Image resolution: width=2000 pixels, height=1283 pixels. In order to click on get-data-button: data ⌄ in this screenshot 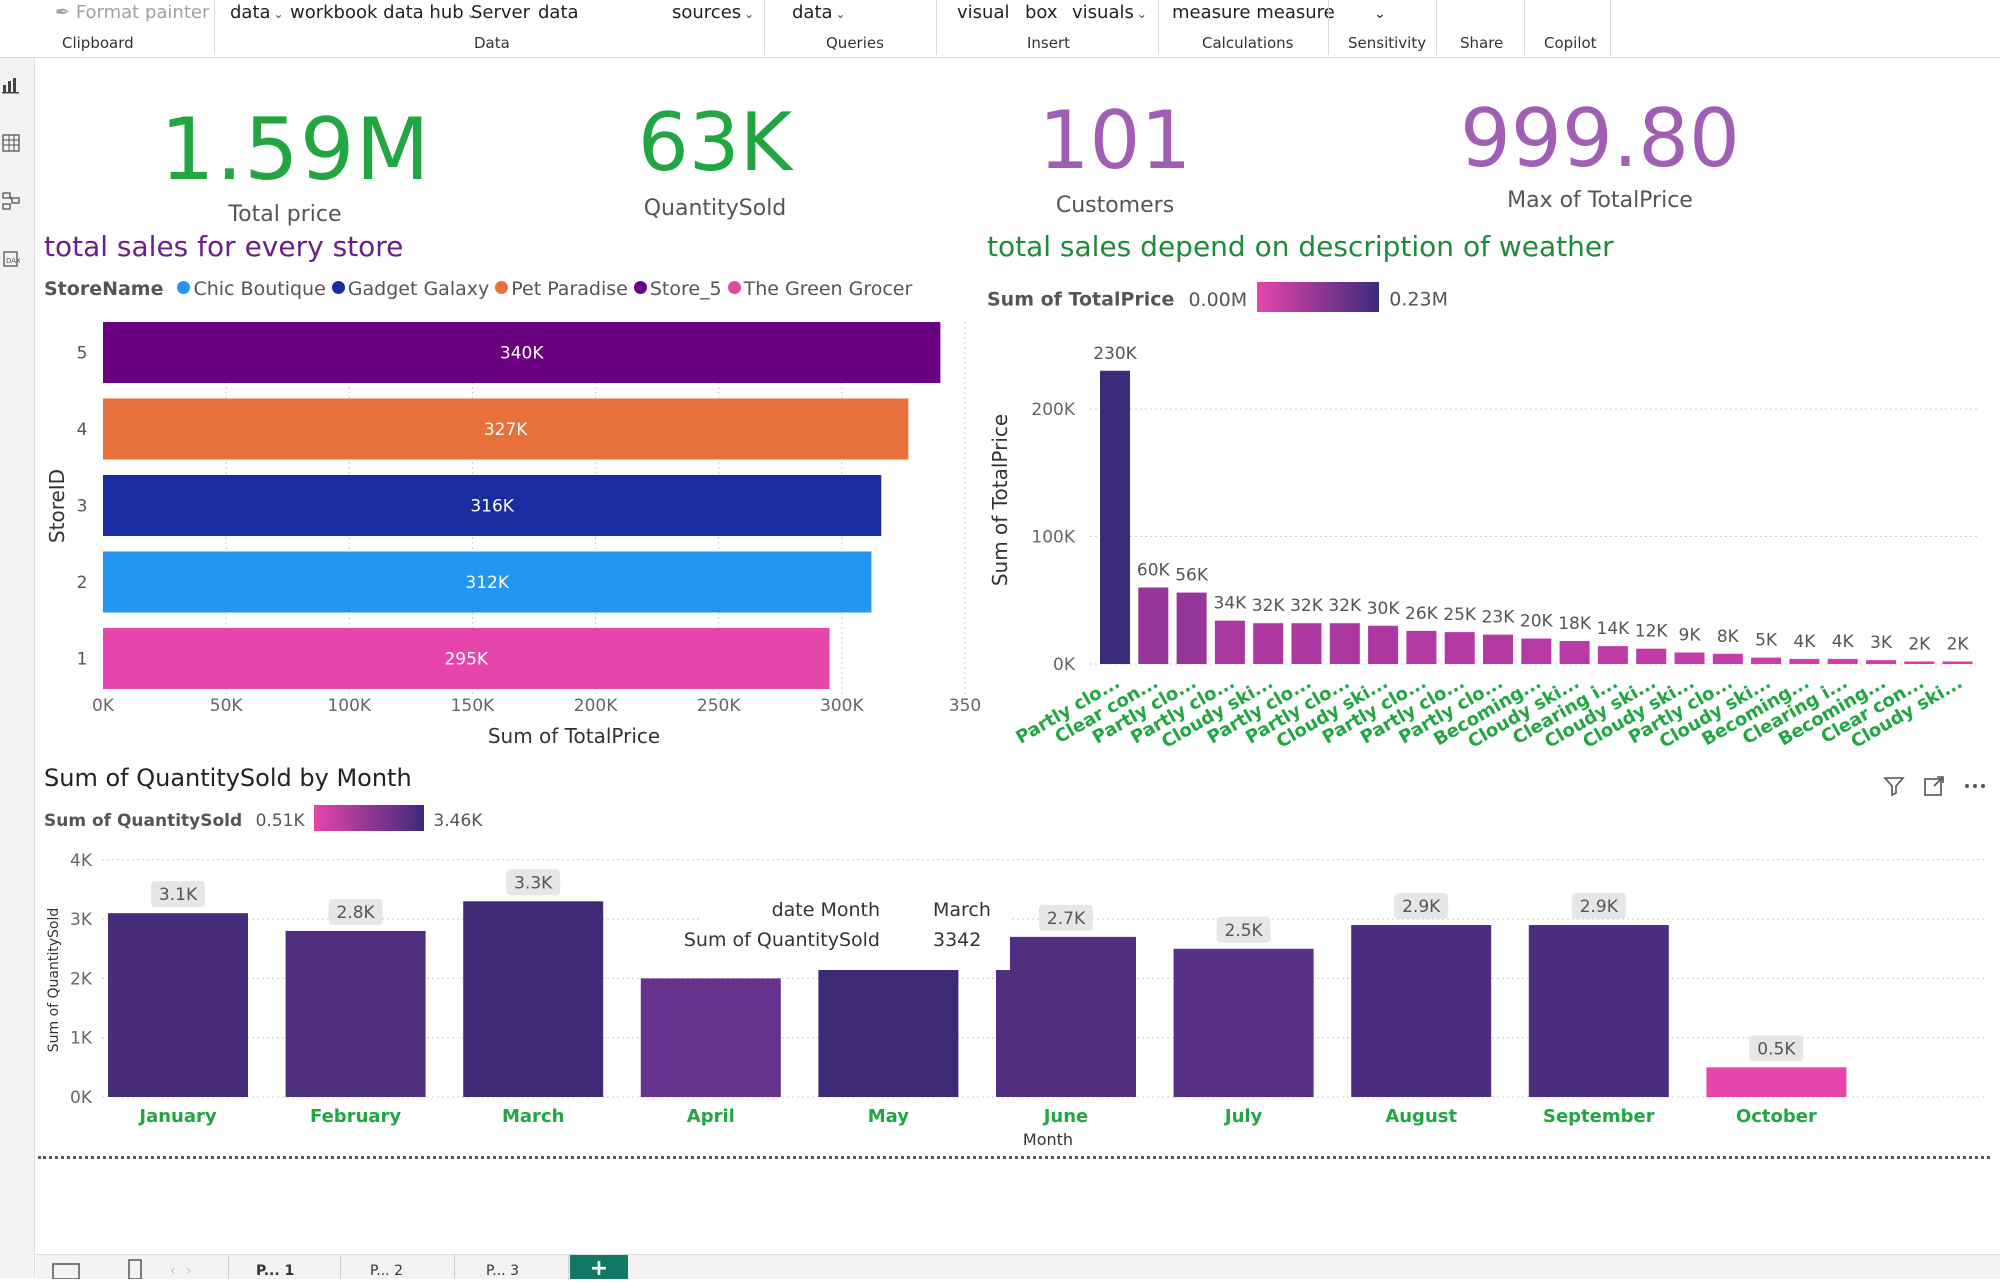, I will do `click(257, 12)`.